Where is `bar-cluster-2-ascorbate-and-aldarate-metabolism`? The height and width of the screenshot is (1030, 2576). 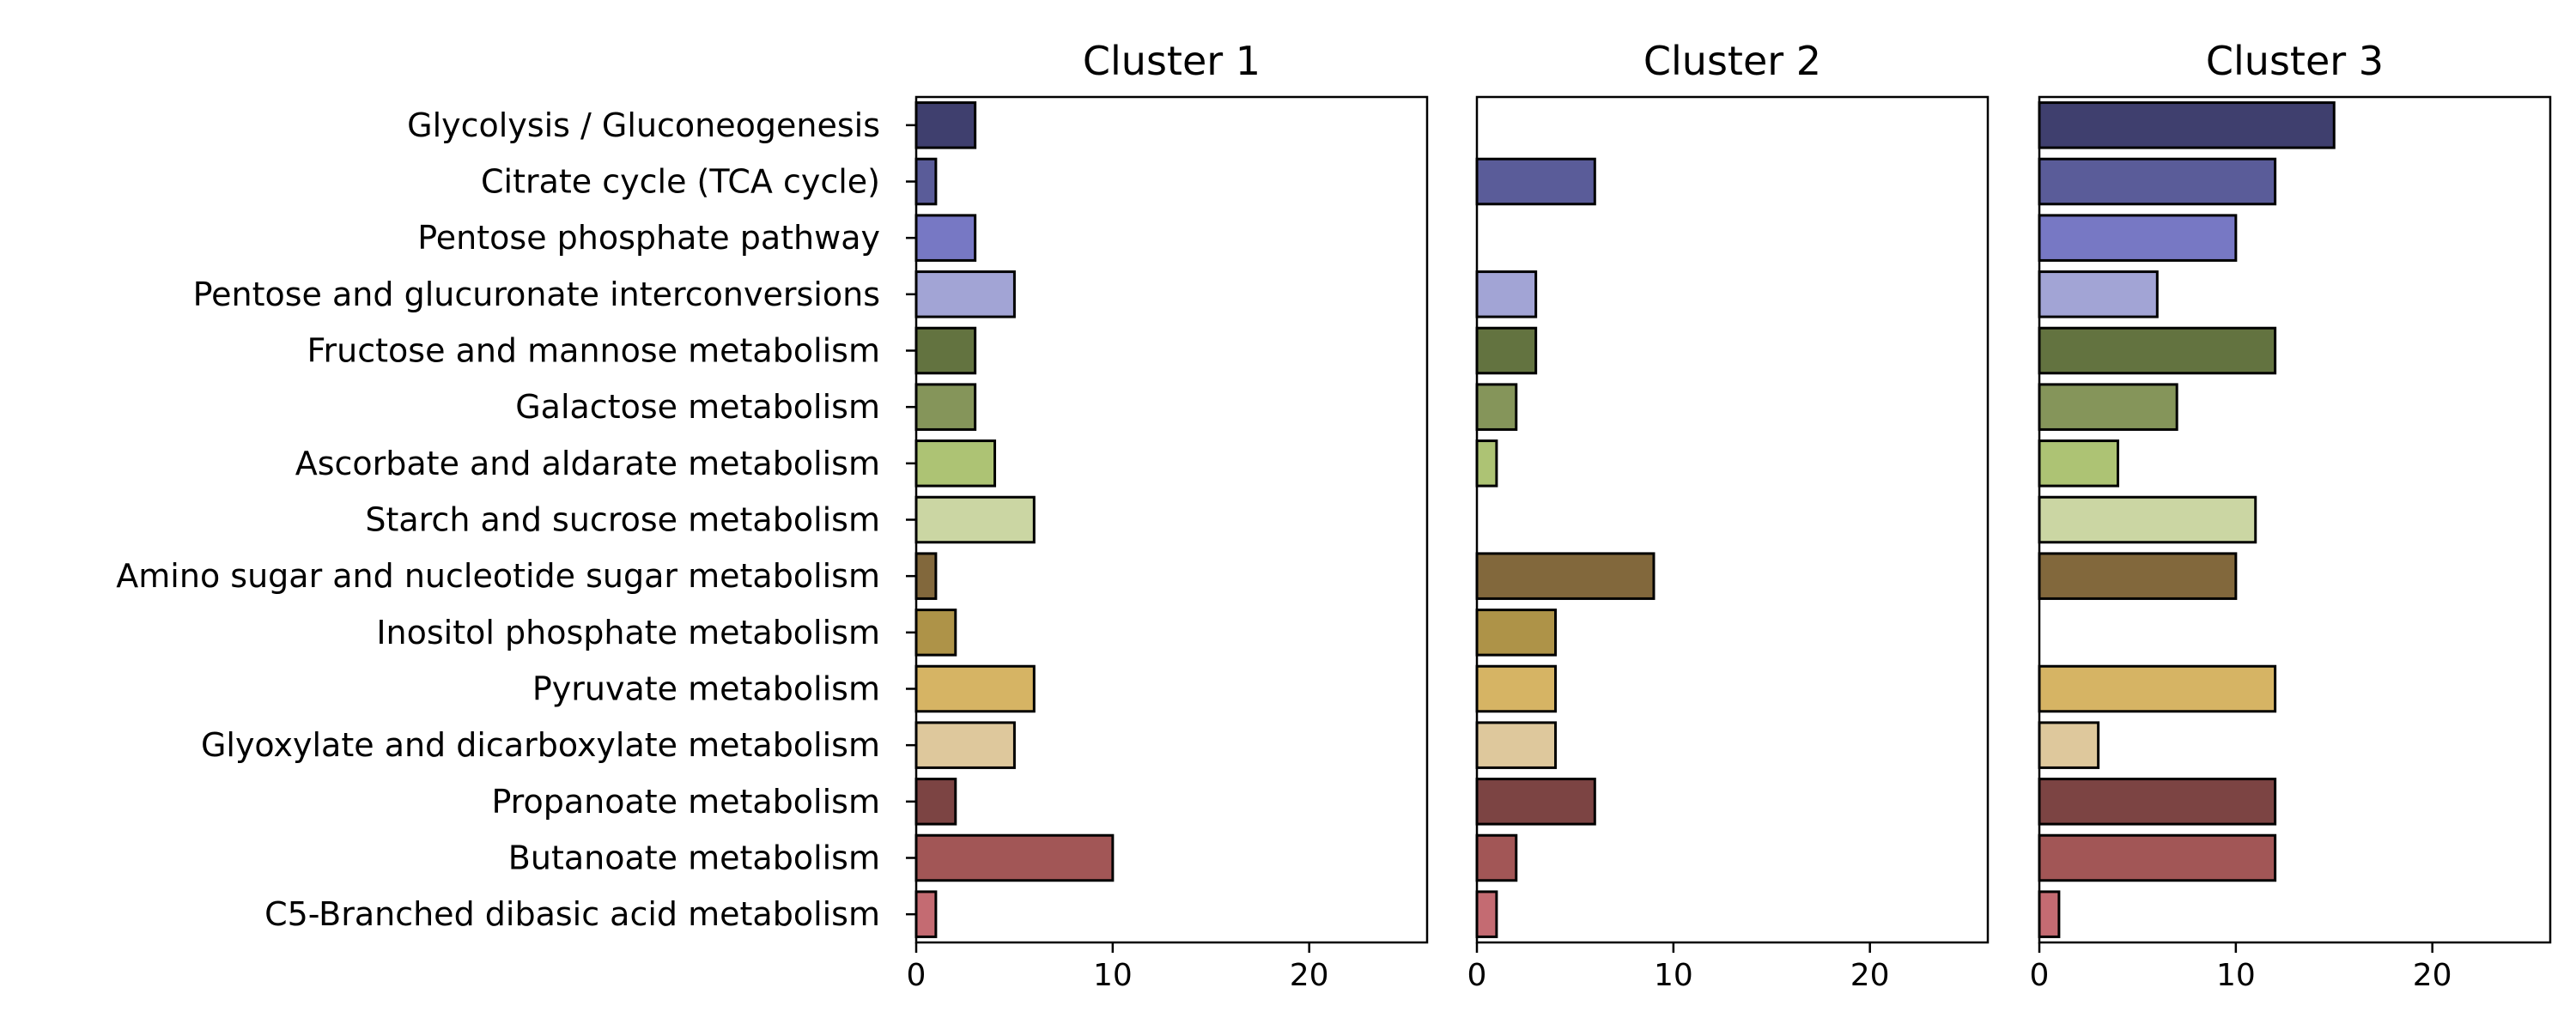
bar-cluster-2-ascorbate-and-aldarate-metabolism is located at coordinates (1486, 463).